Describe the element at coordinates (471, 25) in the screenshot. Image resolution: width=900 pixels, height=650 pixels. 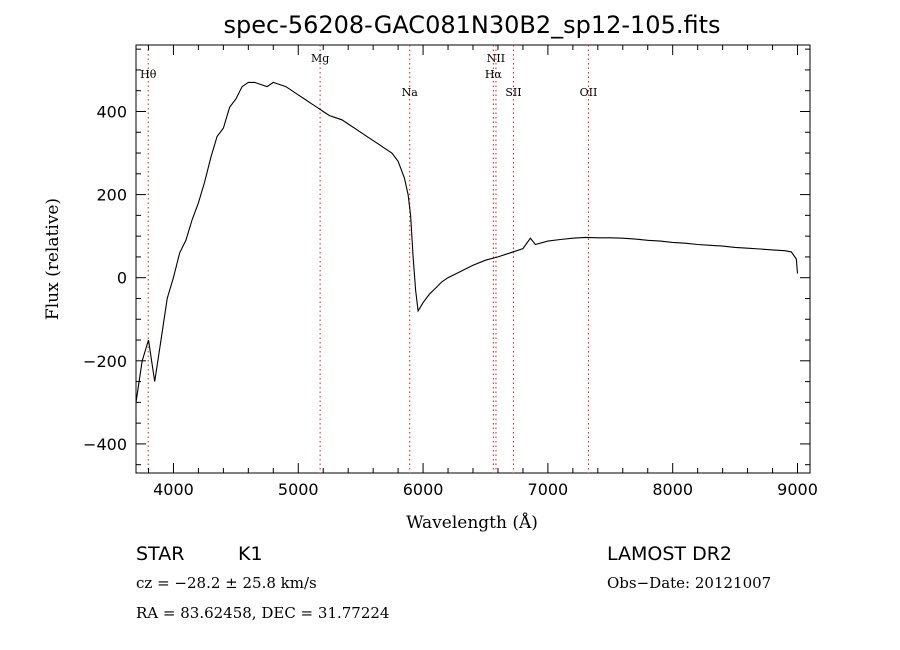
I see `chart-title: spec-56208-GAC081N30B2_sp12-105.fits` at that location.